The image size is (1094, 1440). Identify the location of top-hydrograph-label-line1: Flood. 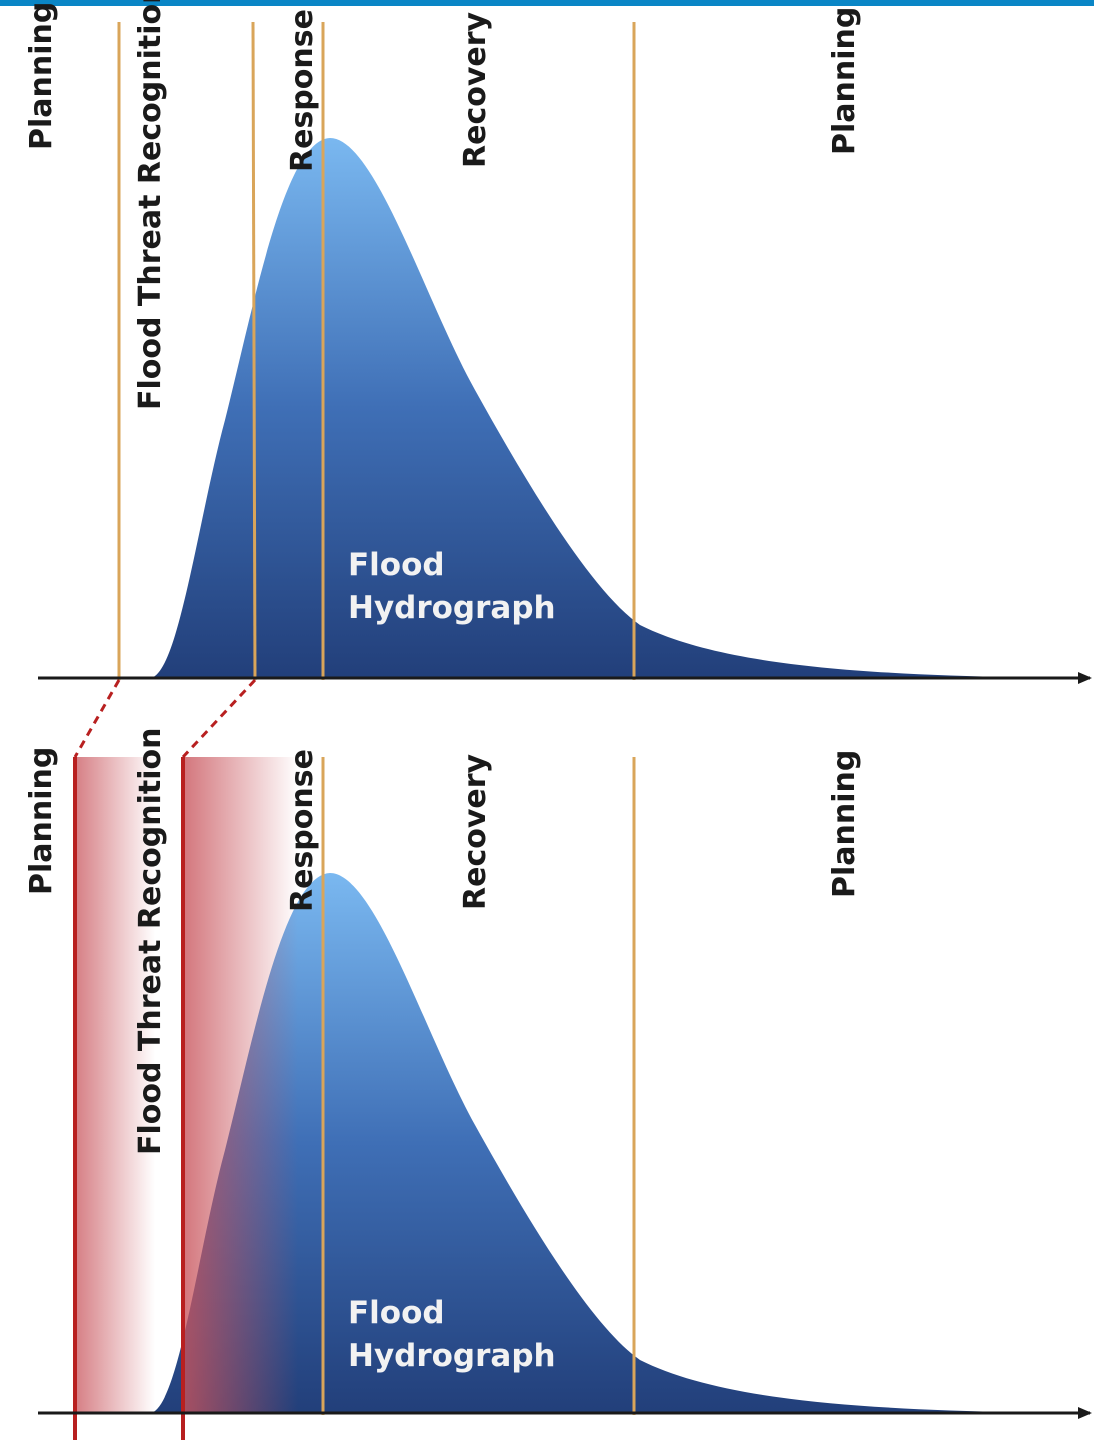
(396, 565).